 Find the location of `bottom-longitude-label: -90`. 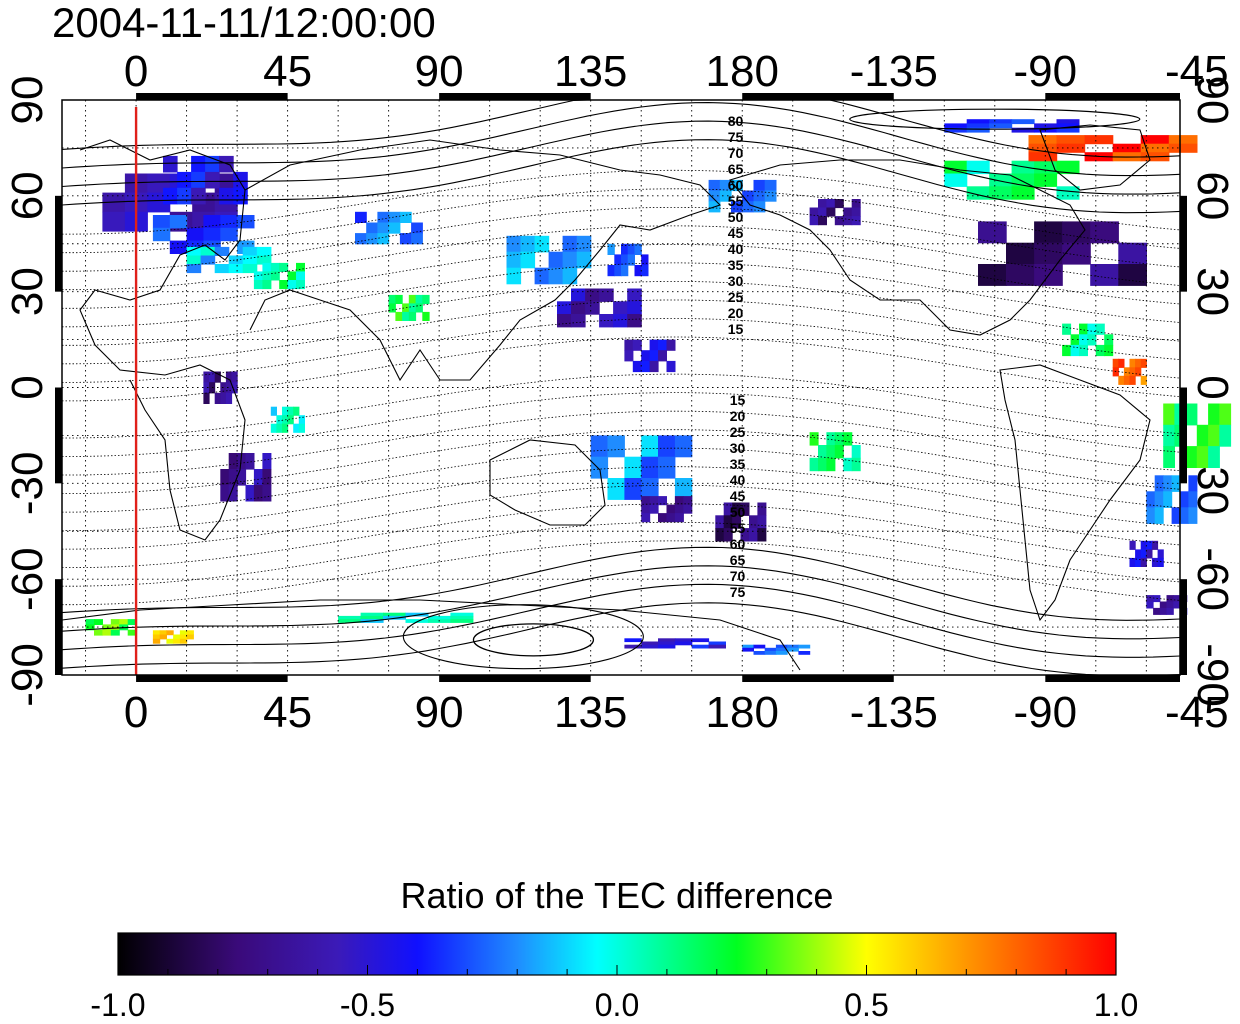

bottom-longitude-label: -90 is located at coordinates (1046, 712).